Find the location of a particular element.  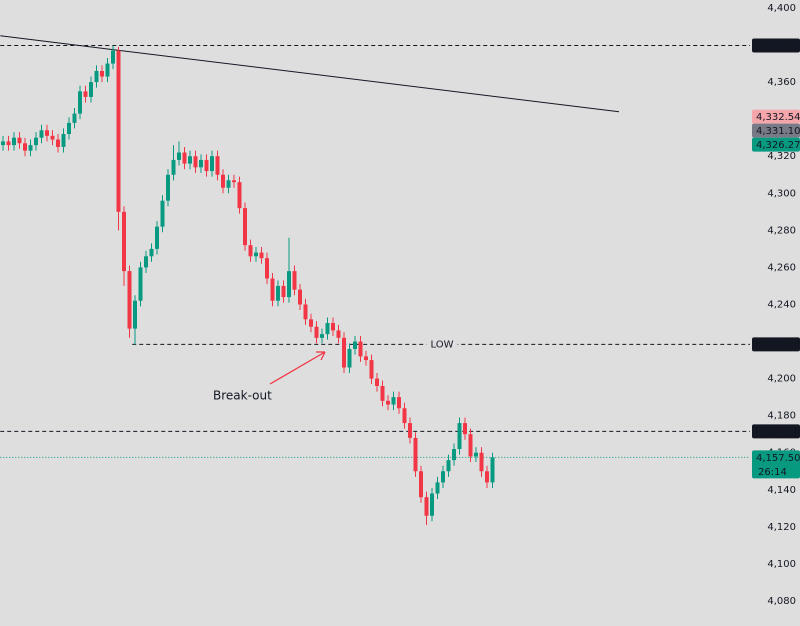

y-tick-label: 4,140 is located at coordinates (781, 490).